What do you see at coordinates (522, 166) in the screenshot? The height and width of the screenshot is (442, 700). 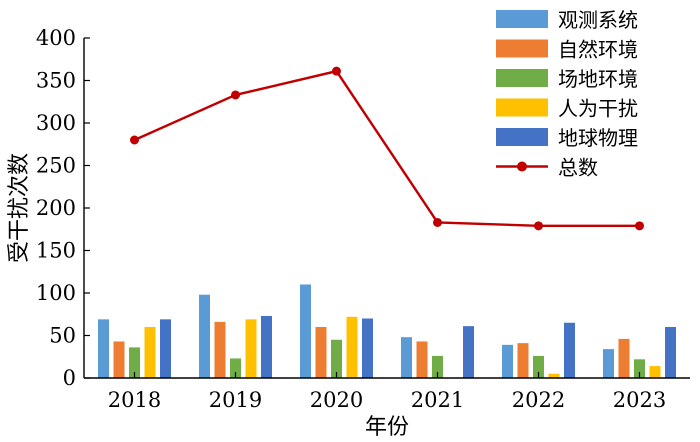 I see `legend-marker-总数` at bounding box center [522, 166].